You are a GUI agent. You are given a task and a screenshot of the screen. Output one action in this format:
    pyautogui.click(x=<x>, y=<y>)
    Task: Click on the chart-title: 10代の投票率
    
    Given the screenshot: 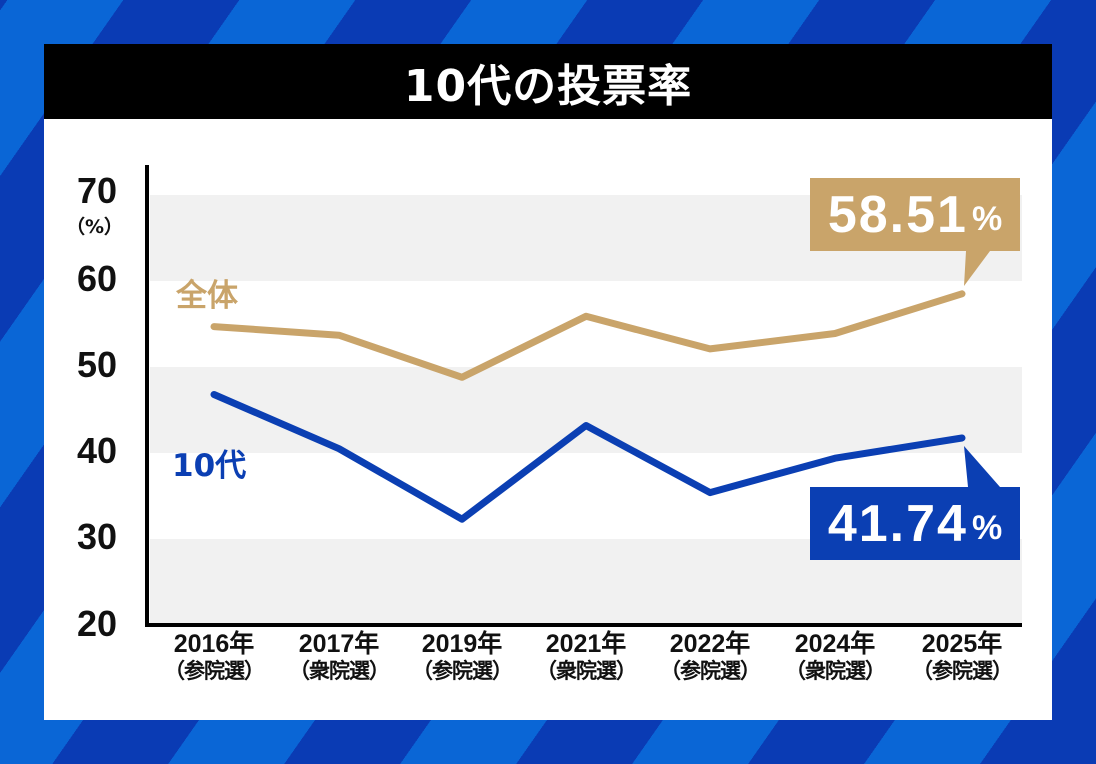 What is the action you would take?
    pyautogui.click(x=548, y=81)
    